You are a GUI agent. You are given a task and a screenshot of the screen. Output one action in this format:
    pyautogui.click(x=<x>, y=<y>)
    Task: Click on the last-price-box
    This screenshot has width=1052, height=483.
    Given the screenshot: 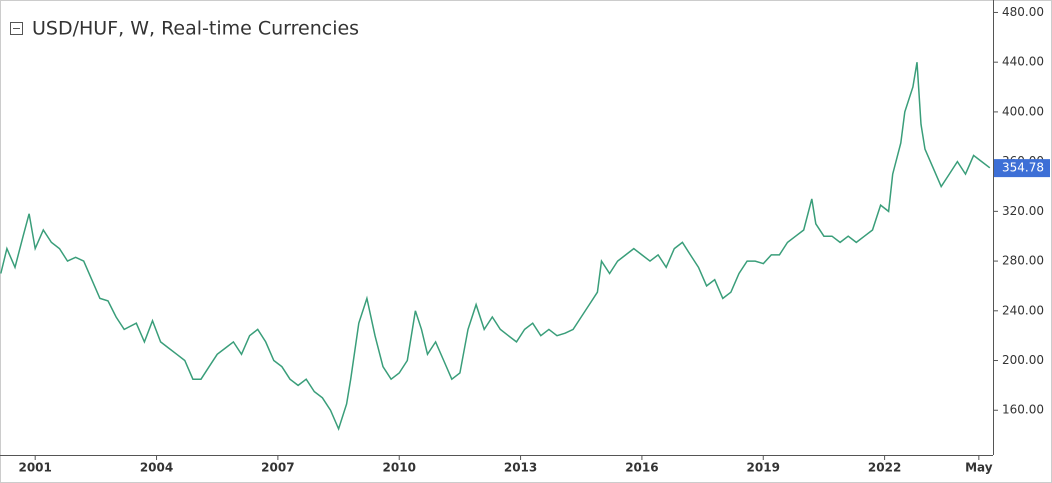 What is the action you would take?
    pyautogui.click(x=1022, y=168)
    